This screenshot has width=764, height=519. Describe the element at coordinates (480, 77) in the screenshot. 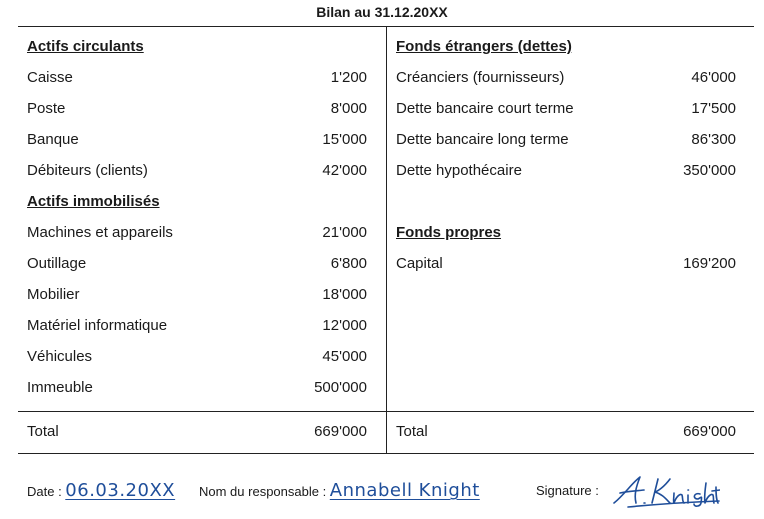

I see `row-label: Créanciers (fournisseurs)` at that location.